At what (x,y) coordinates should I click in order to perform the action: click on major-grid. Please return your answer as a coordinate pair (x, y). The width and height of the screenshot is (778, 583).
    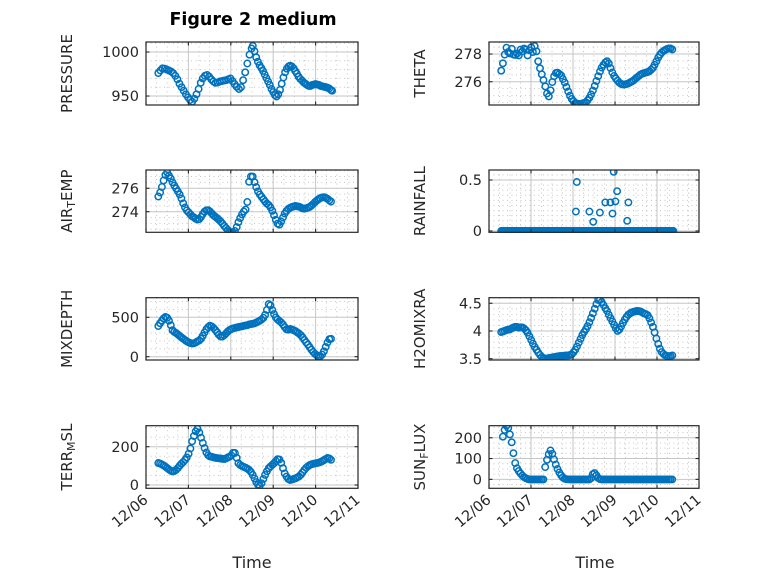
    Looking at the image, I should click on (252, 328).